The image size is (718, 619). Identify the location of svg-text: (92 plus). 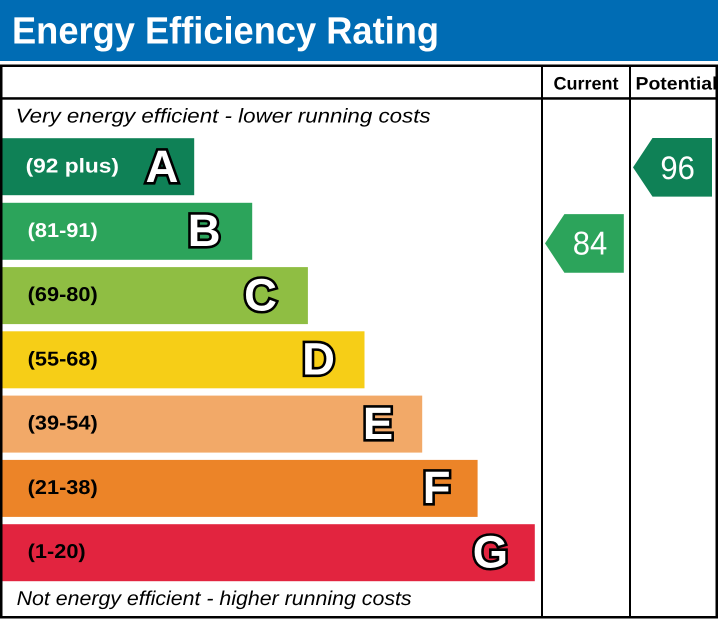
(72, 166).